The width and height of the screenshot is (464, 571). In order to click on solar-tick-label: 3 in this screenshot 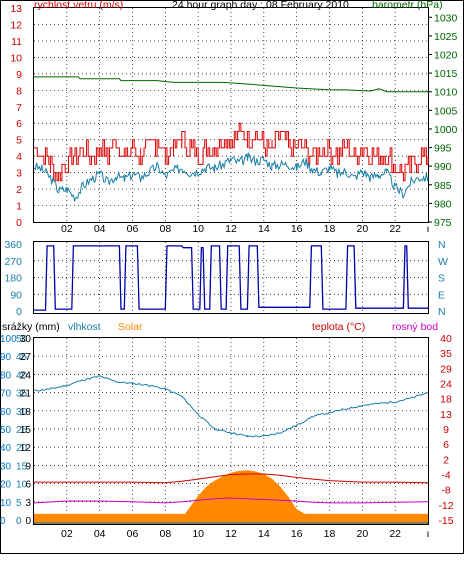, I will do `click(28, 503)`.